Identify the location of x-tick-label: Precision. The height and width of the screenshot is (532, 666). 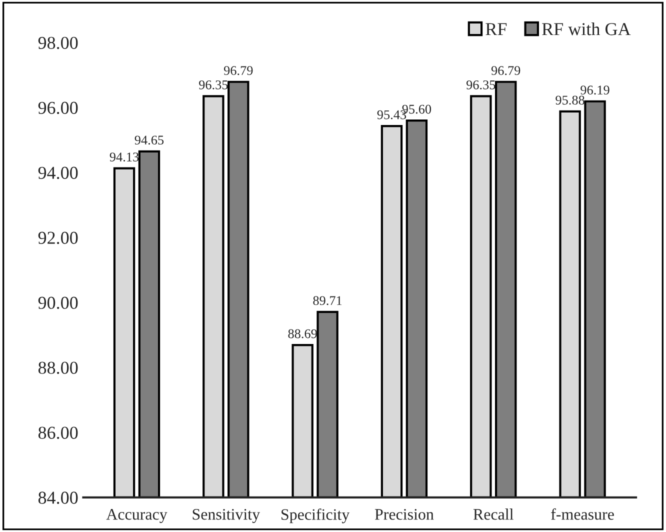
(404, 514).